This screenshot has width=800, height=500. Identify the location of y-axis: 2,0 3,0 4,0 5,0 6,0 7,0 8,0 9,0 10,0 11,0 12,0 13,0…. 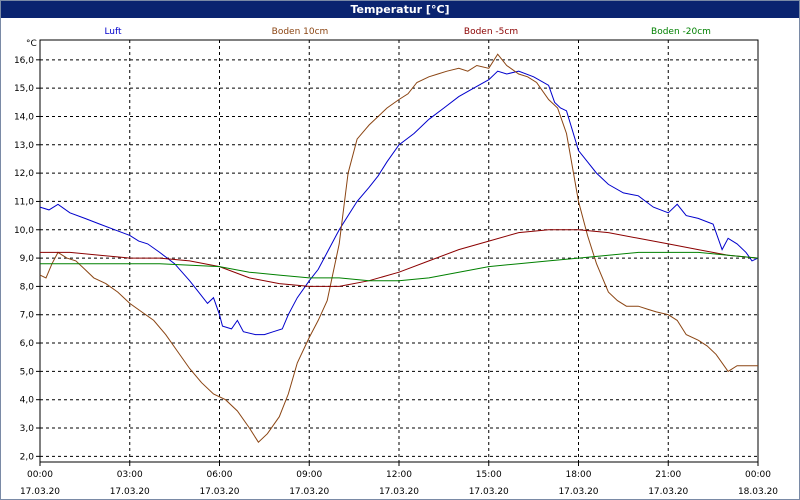
(27, 259).